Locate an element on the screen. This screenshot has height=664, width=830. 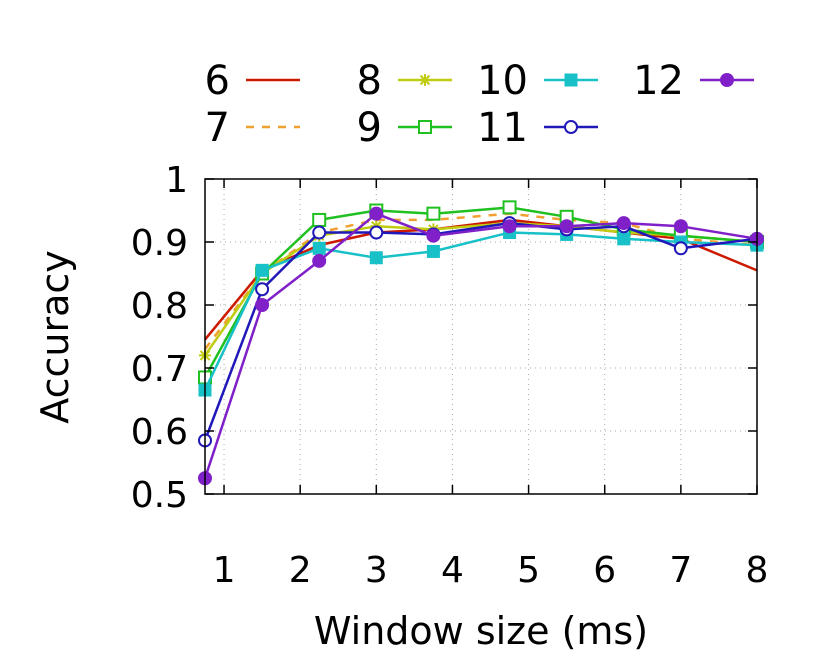
legend-label: 11 is located at coordinates (502, 128).